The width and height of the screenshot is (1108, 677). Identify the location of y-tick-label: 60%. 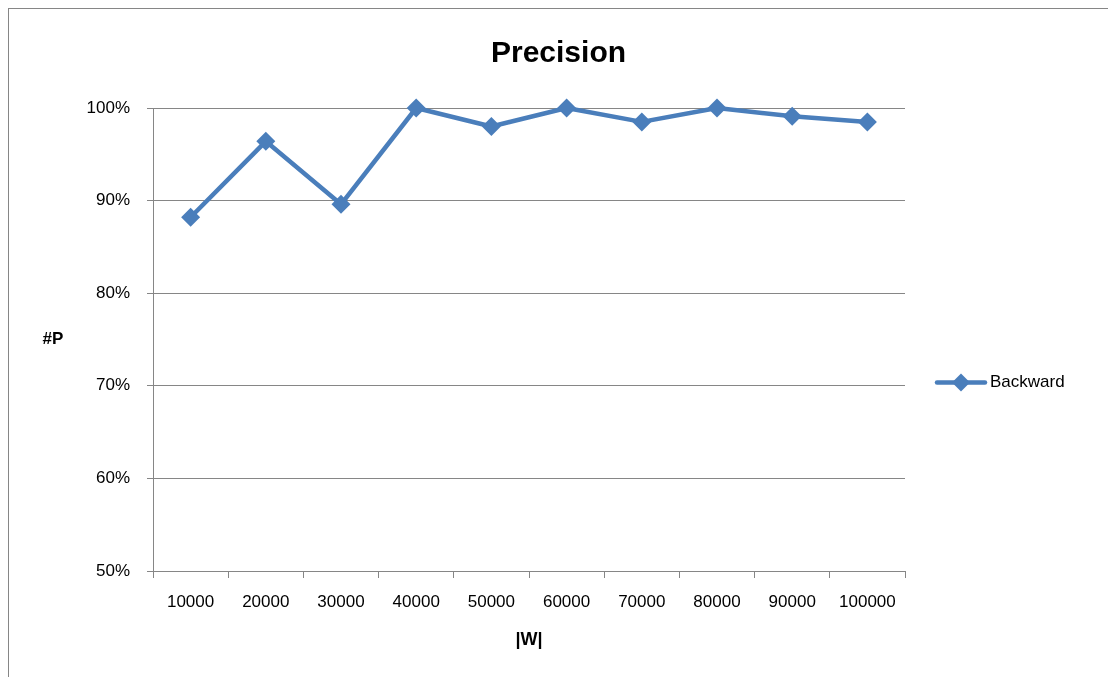
(112, 478).